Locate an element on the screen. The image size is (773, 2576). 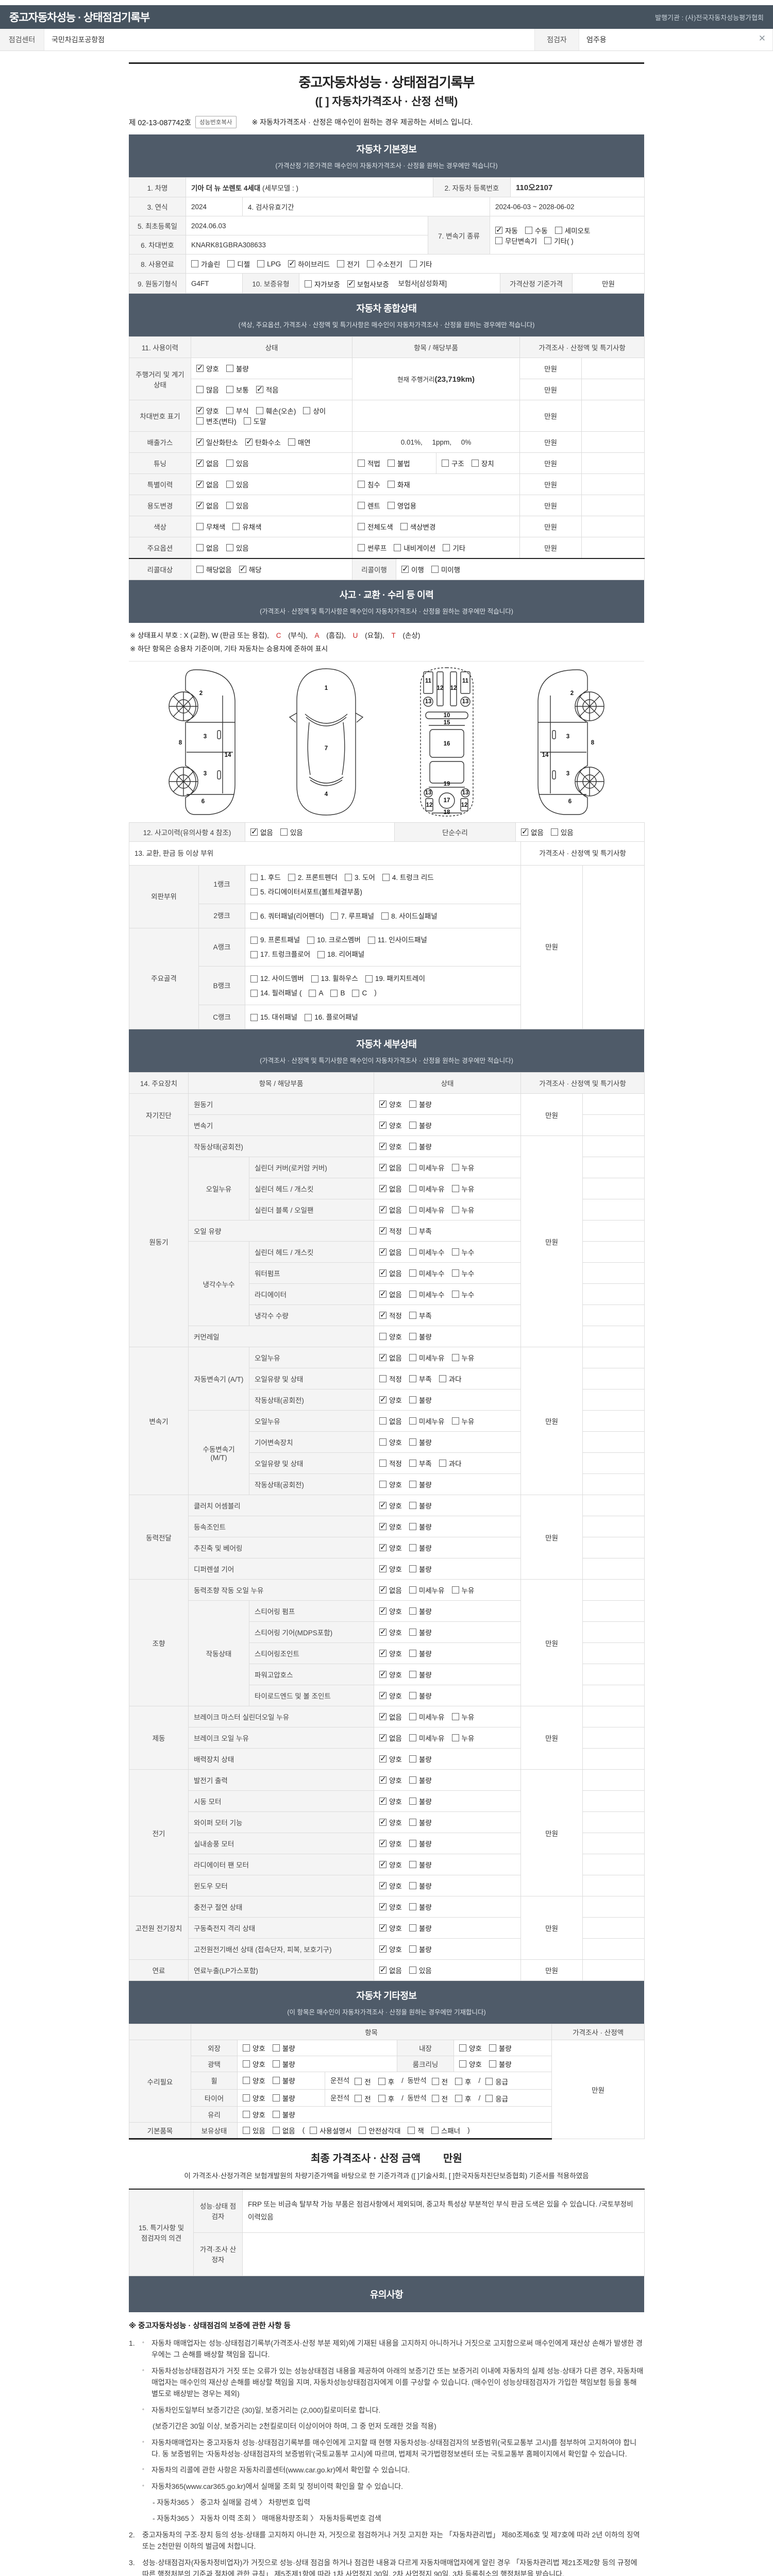
checkbox-unchecked: 기타( ) is located at coordinates (559, 240).